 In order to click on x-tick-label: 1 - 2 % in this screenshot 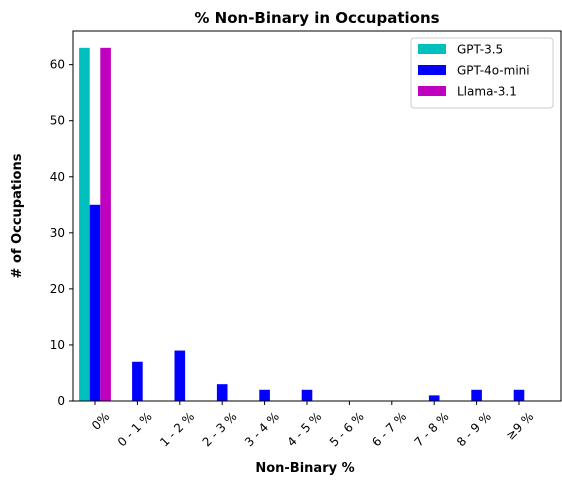, I will do `click(177, 429)`.